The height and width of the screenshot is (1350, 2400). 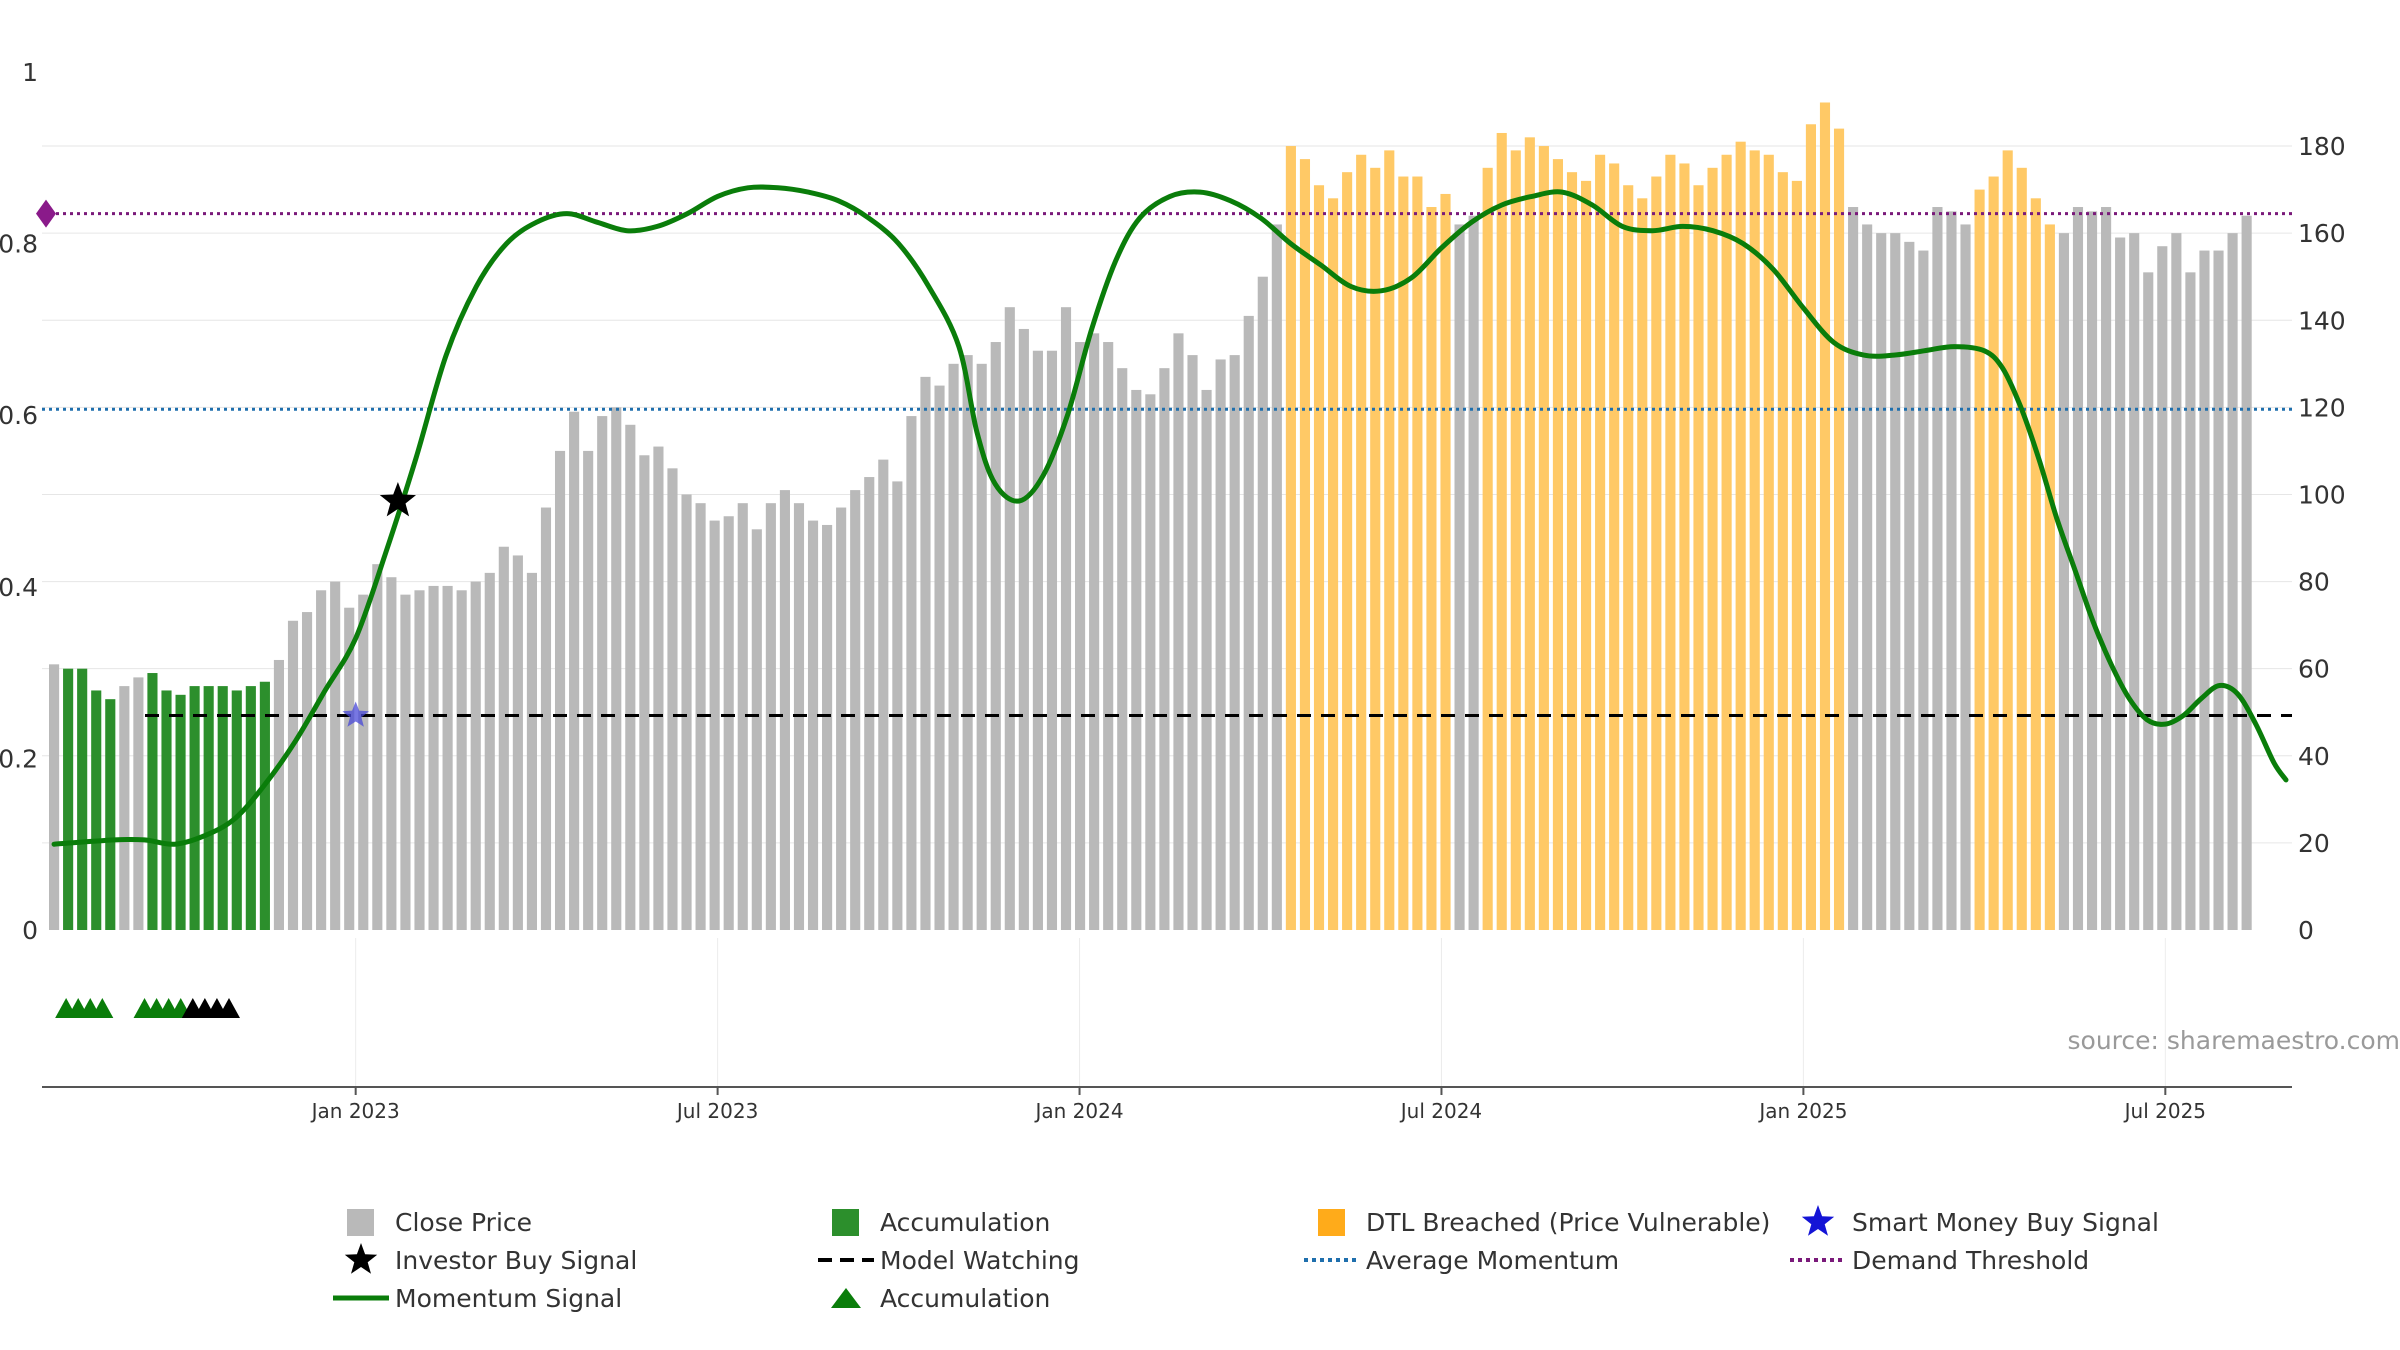 I want to click on left-tick-label: 0.4, so click(x=19, y=587).